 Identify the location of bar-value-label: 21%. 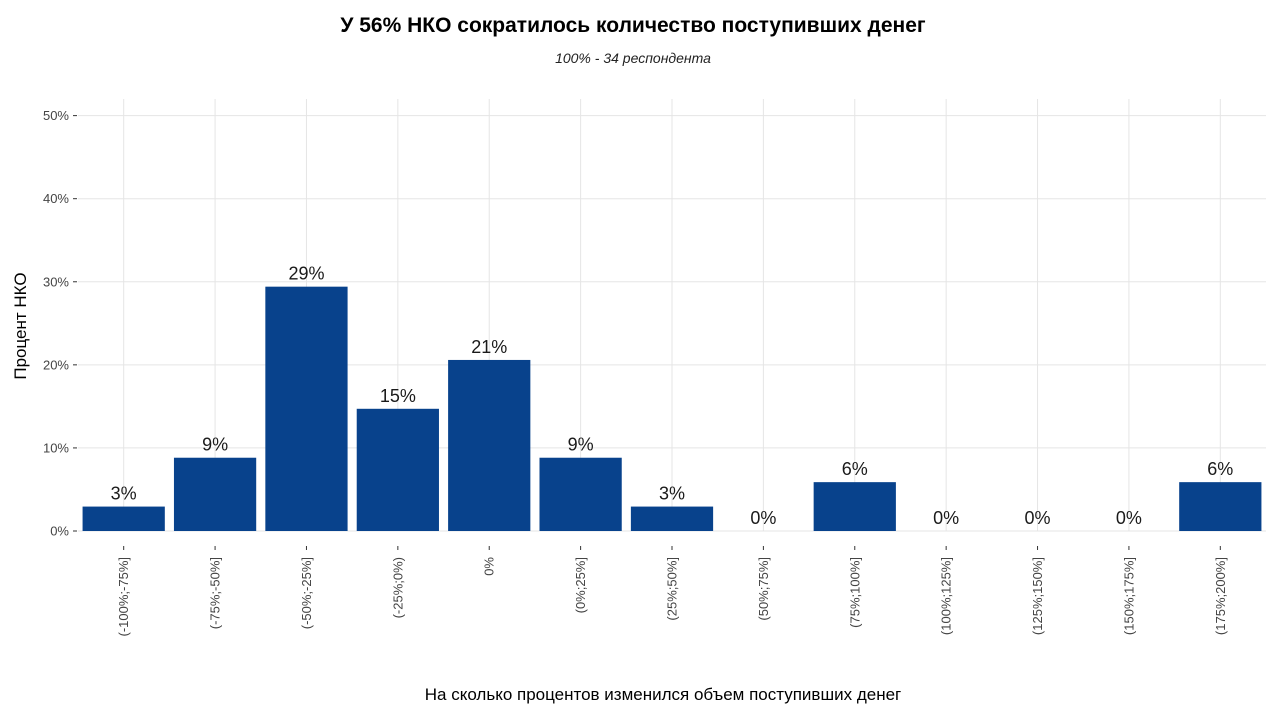
(489, 347).